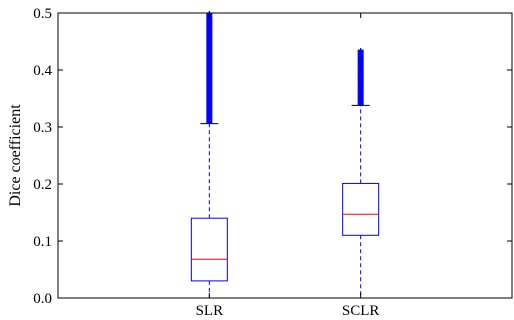 The width and height of the screenshot is (514, 320). I want to click on y-tick-label: 0.0, so click(42, 299).